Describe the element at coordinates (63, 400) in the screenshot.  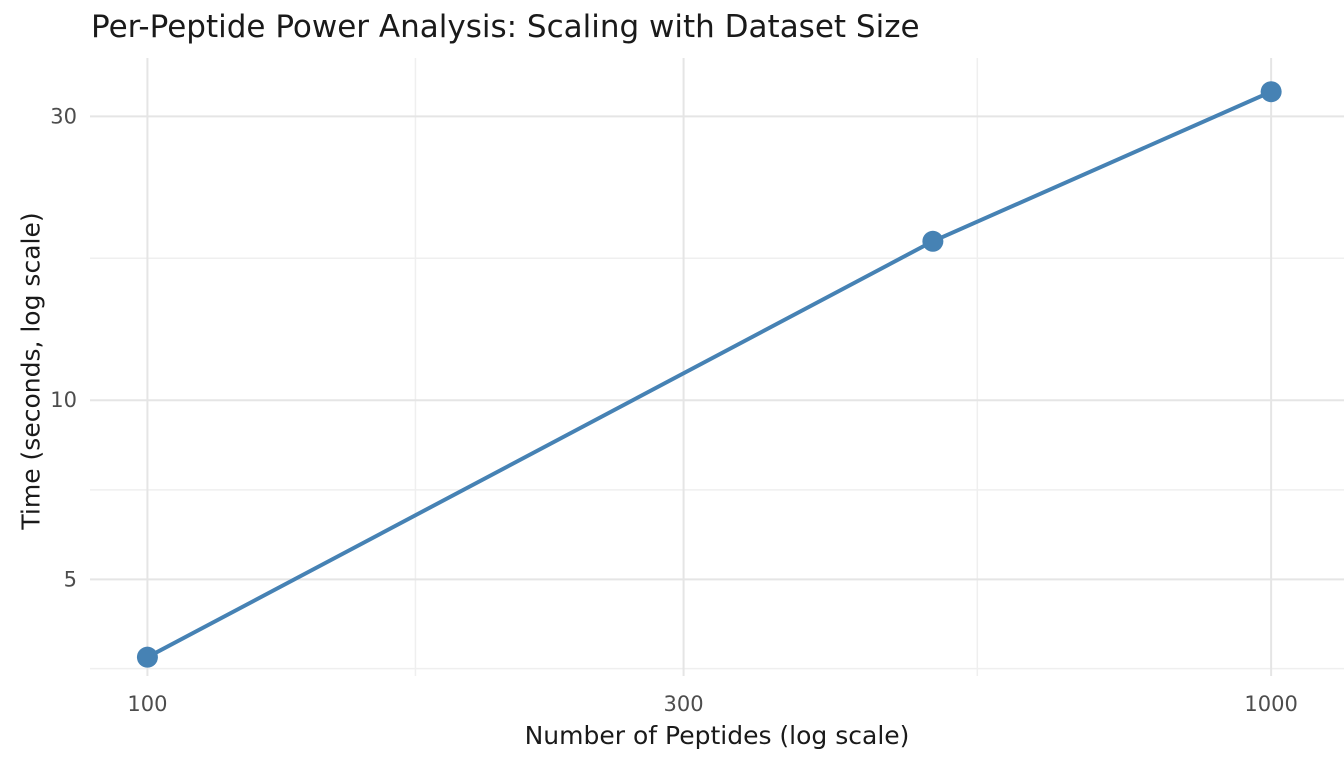
I see `y-tick-label: 10` at that location.